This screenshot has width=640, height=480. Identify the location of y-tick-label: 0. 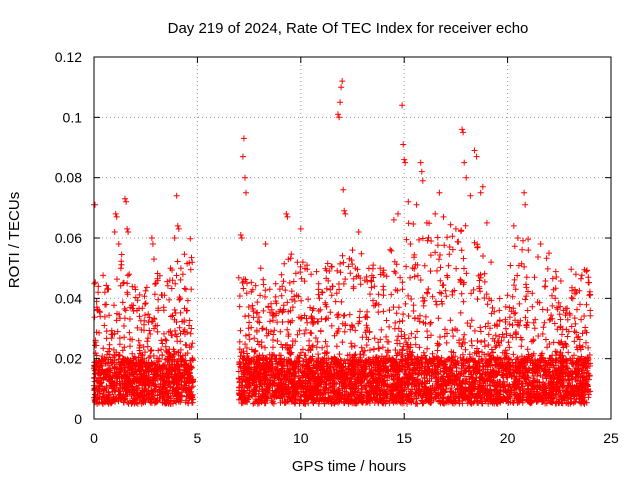
(78, 419).